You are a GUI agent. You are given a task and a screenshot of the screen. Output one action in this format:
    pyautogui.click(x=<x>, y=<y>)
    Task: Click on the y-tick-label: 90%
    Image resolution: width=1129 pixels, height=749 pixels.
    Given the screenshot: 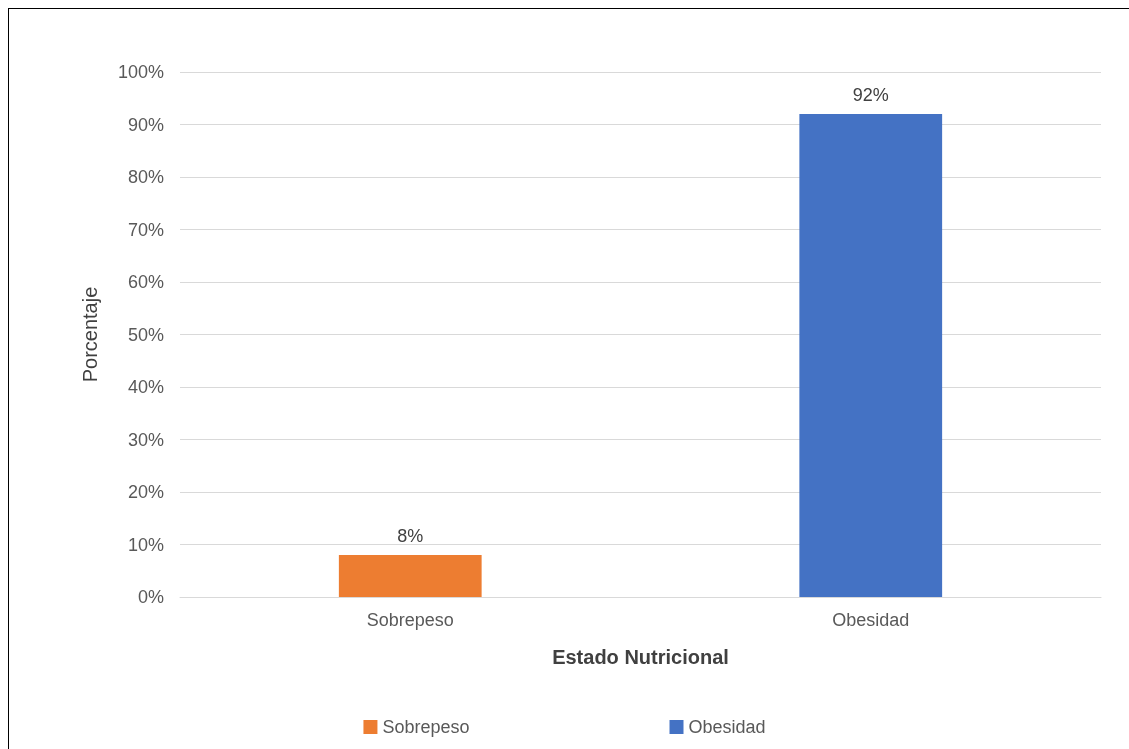 What is the action you would take?
    pyautogui.click(x=145, y=124)
    